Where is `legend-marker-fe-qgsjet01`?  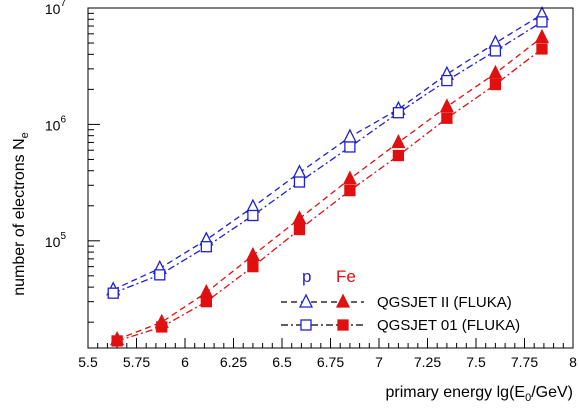
legend-marker-fe-qgsjet01 is located at coordinates (343, 325).